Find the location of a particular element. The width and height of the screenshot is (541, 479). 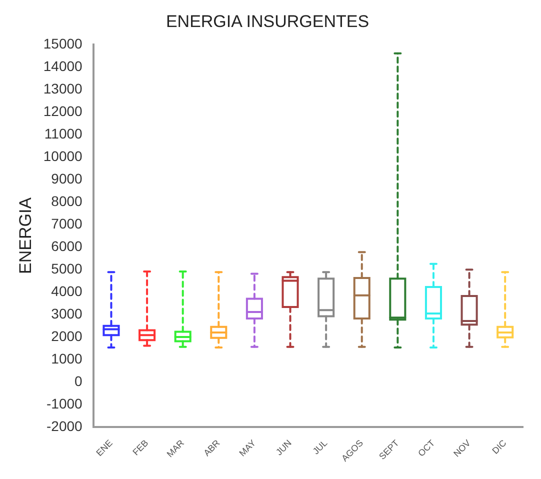

y-tick-label: 6000 is located at coordinates (67, 246).